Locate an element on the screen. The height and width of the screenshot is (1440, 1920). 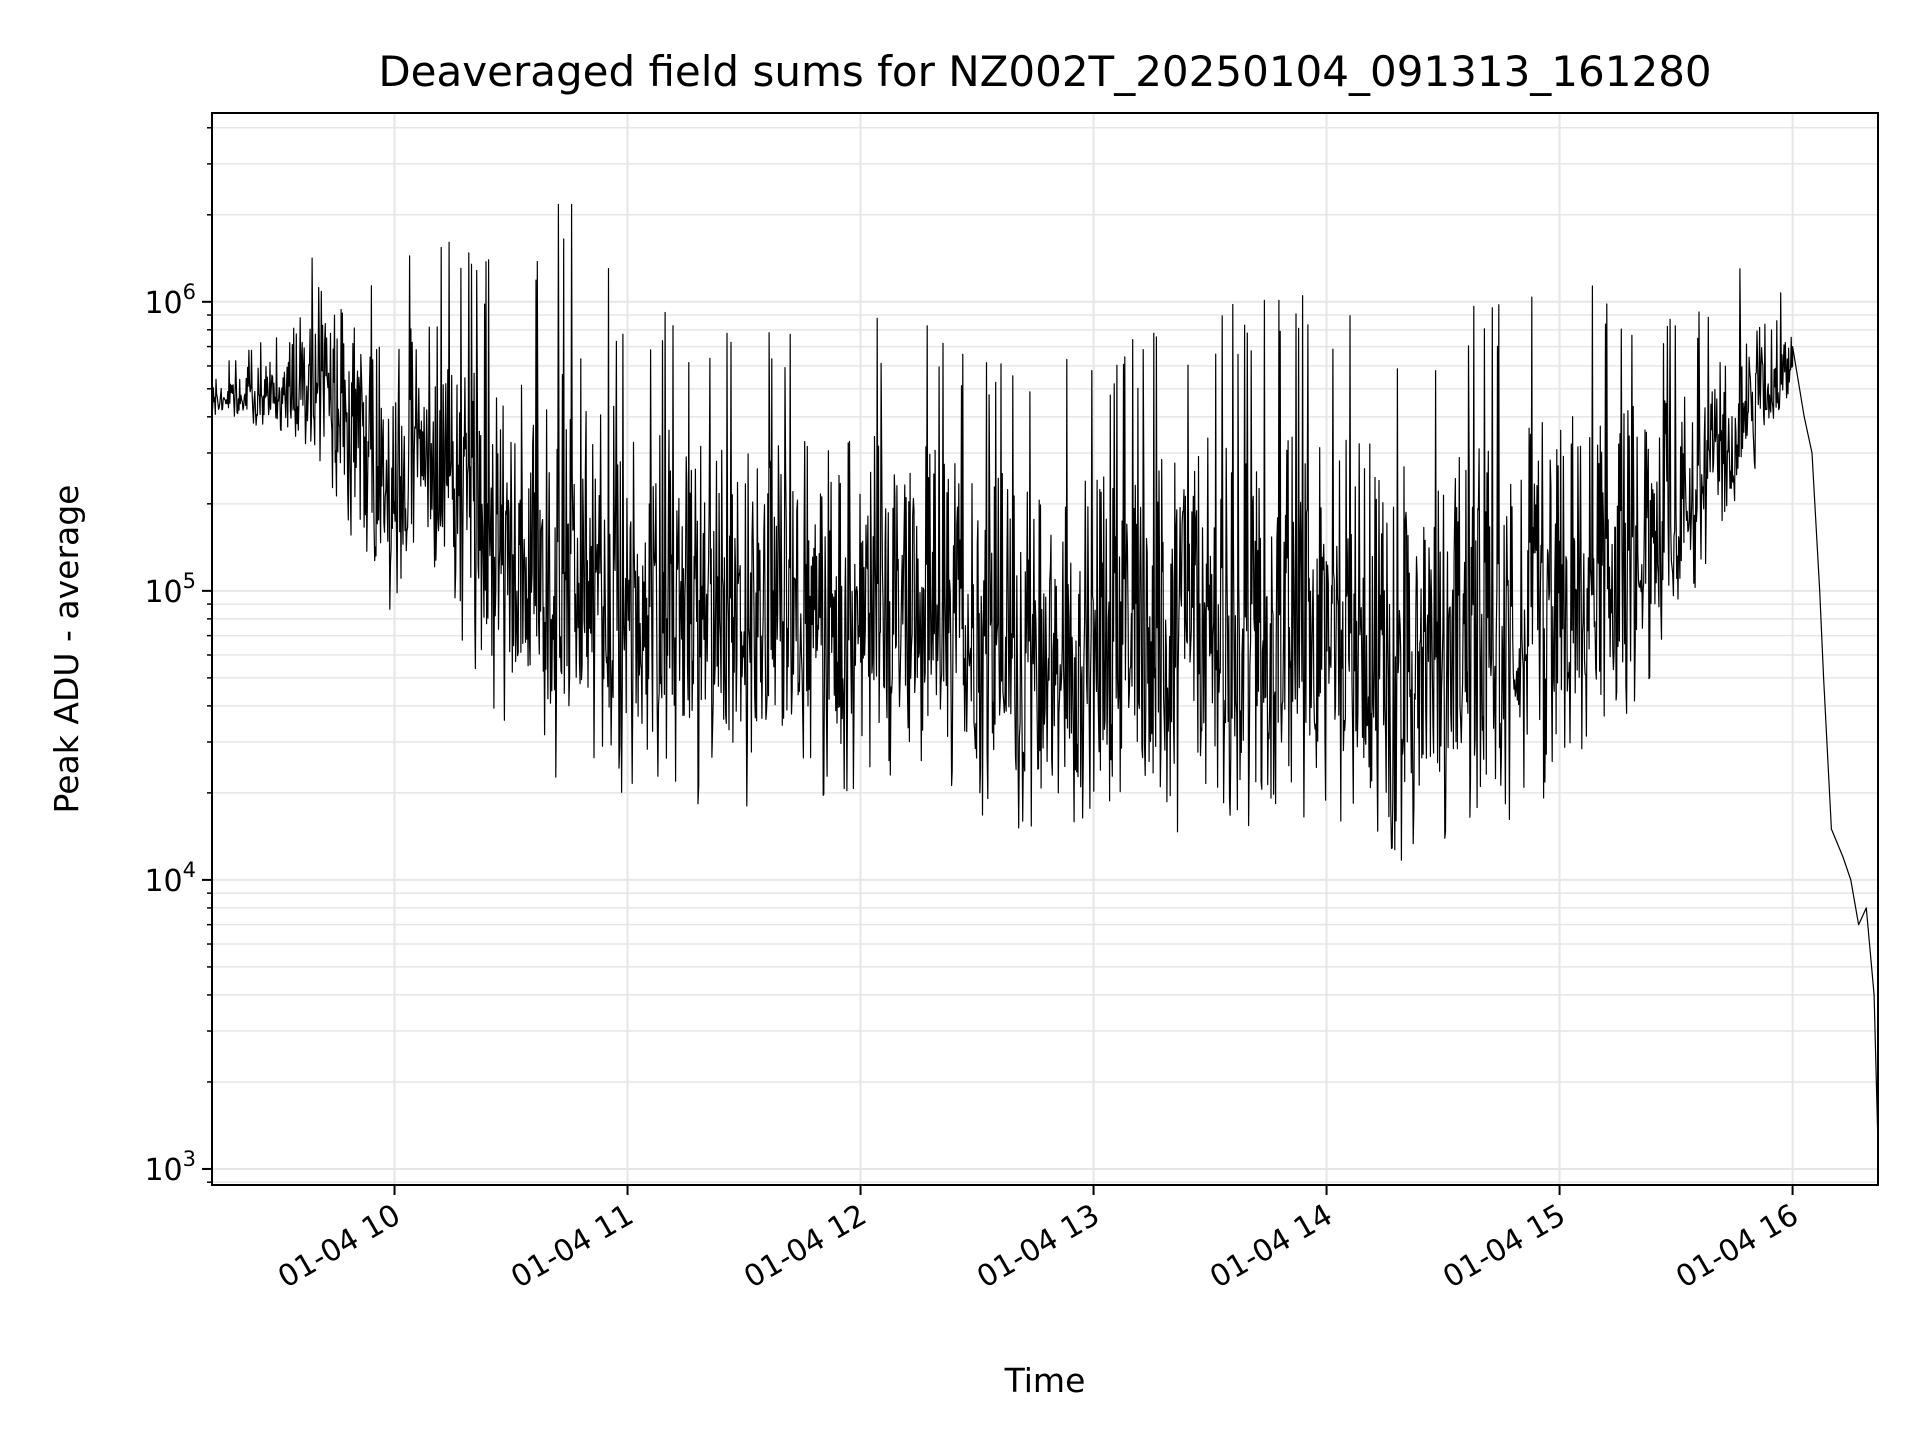
y-axis-title: Peak ADU - average is located at coordinates (66, 649).